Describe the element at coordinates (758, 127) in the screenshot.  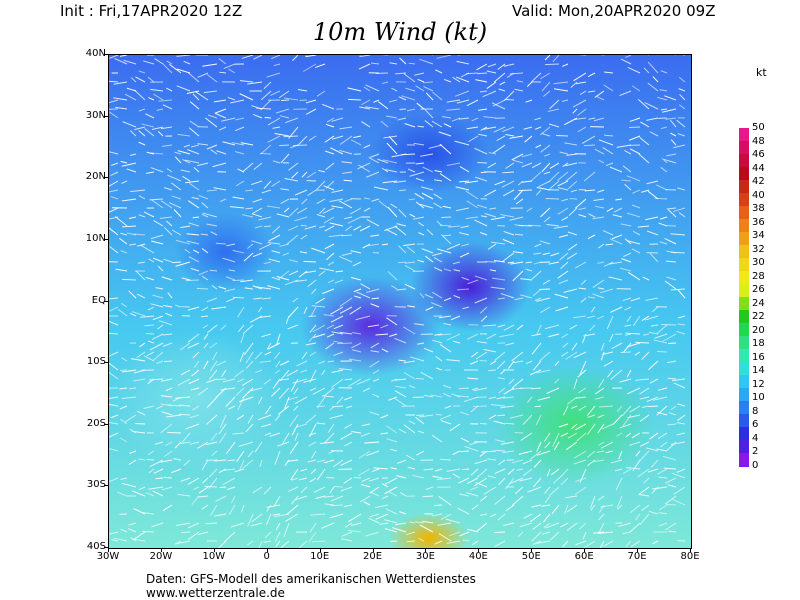
I see `colorbar-label: 50` at that location.